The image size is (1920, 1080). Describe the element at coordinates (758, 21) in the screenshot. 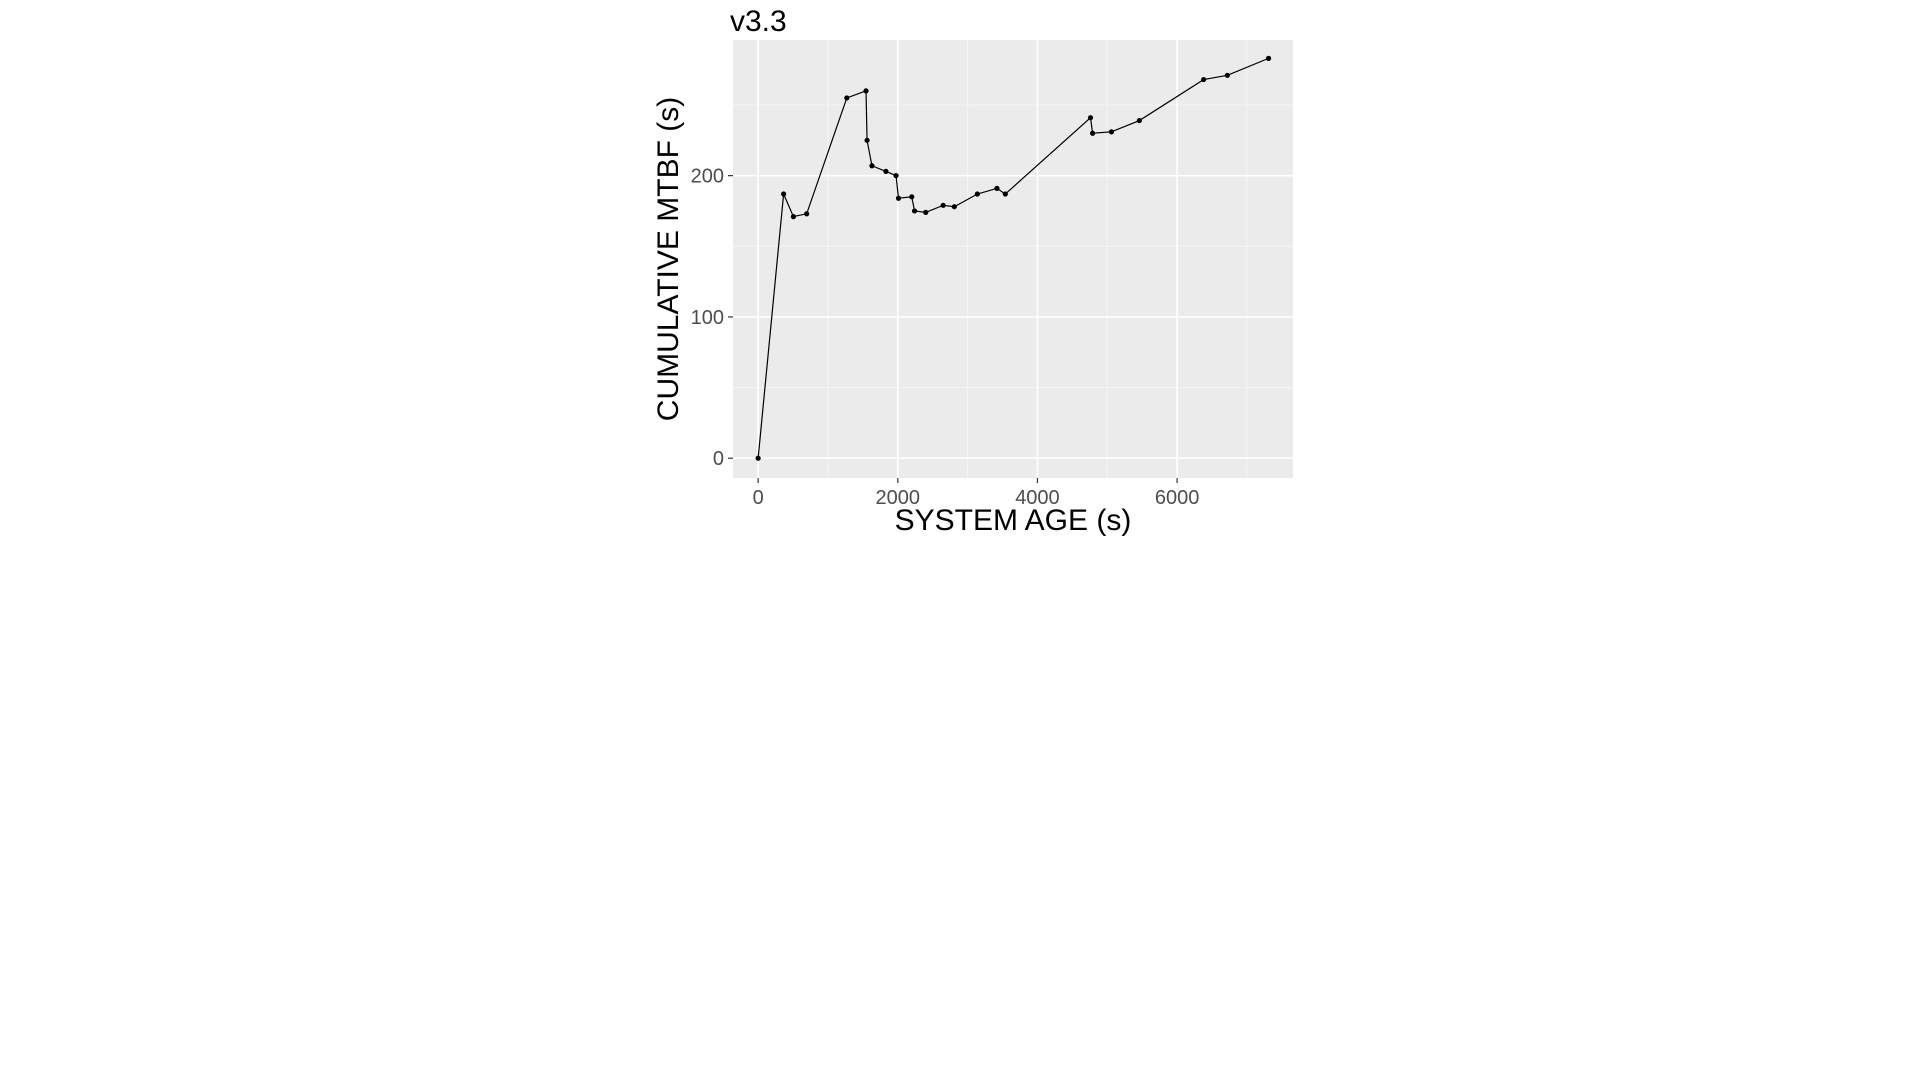

I see `chart-title: v3.3` at that location.